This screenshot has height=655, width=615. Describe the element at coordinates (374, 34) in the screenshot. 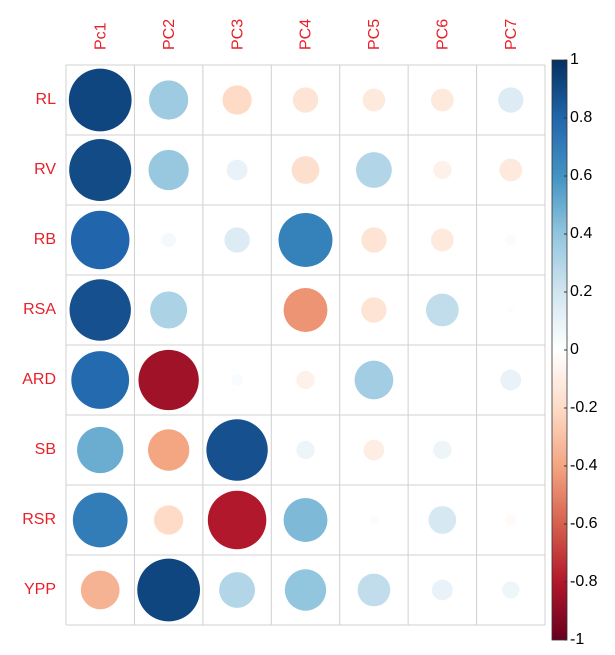

I see `column-label: PC5` at that location.